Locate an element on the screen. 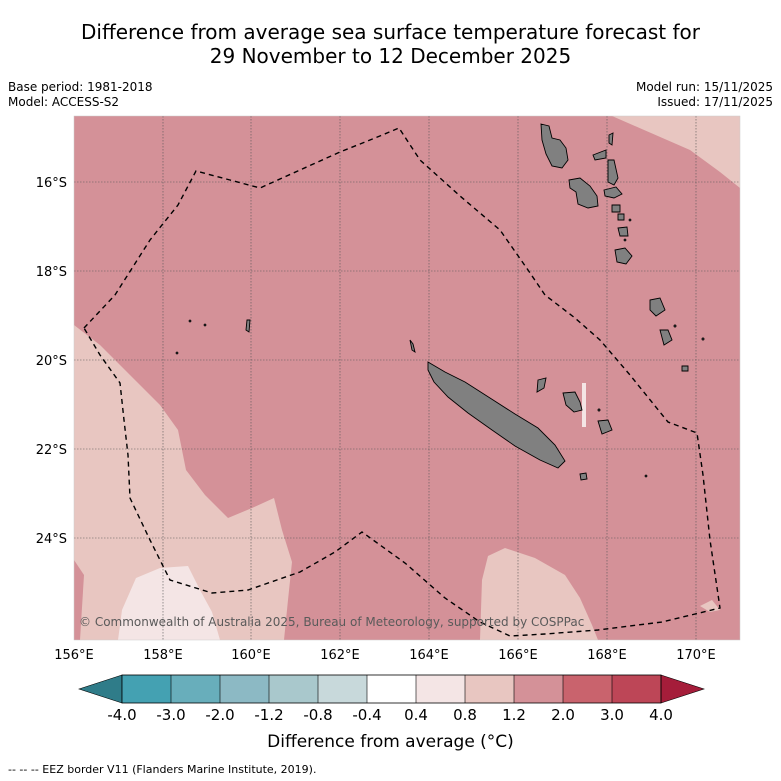  island-efate is located at coordinates (623, 256).